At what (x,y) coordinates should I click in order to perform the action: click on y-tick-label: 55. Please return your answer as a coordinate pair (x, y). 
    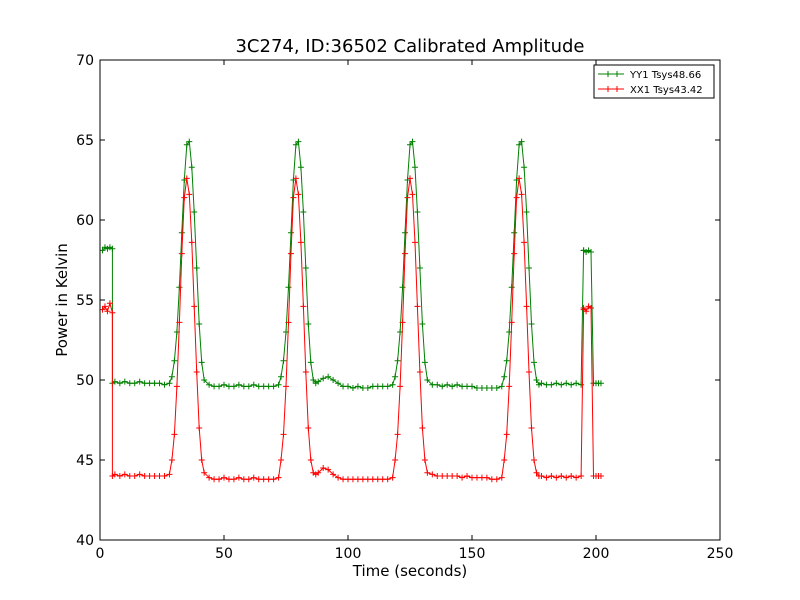
    Looking at the image, I should click on (85, 301).